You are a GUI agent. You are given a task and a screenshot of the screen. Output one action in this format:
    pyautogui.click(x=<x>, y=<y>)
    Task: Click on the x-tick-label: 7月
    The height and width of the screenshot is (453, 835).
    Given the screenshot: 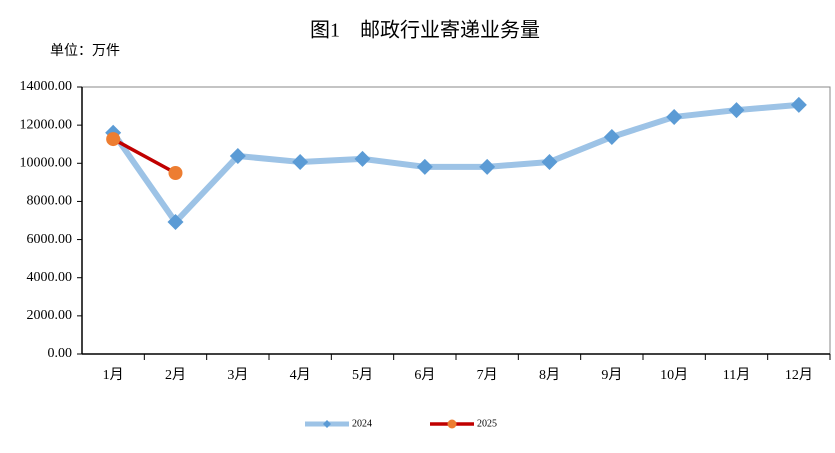 What is the action you would take?
    pyautogui.click(x=487, y=375)
    